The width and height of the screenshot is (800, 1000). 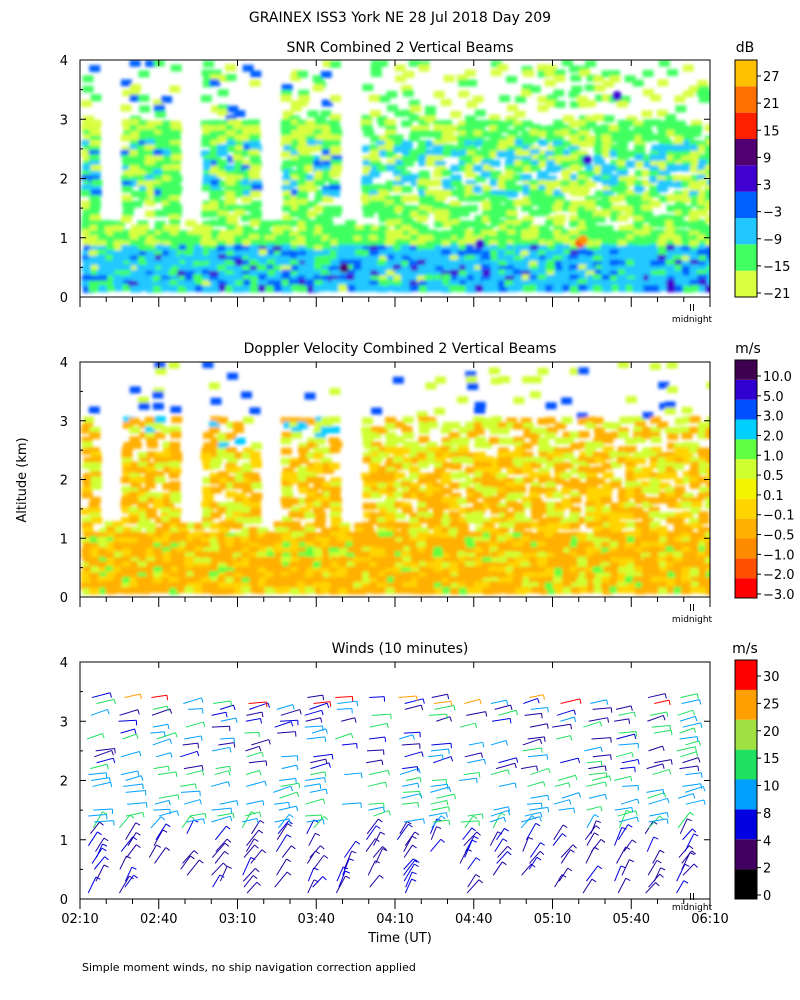 What do you see at coordinates (400, 18) in the screenshot?
I see `figure-title: GRAINEX ISS3 York NE 28 Jul 2018 Day 209` at bounding box center [400, 18].